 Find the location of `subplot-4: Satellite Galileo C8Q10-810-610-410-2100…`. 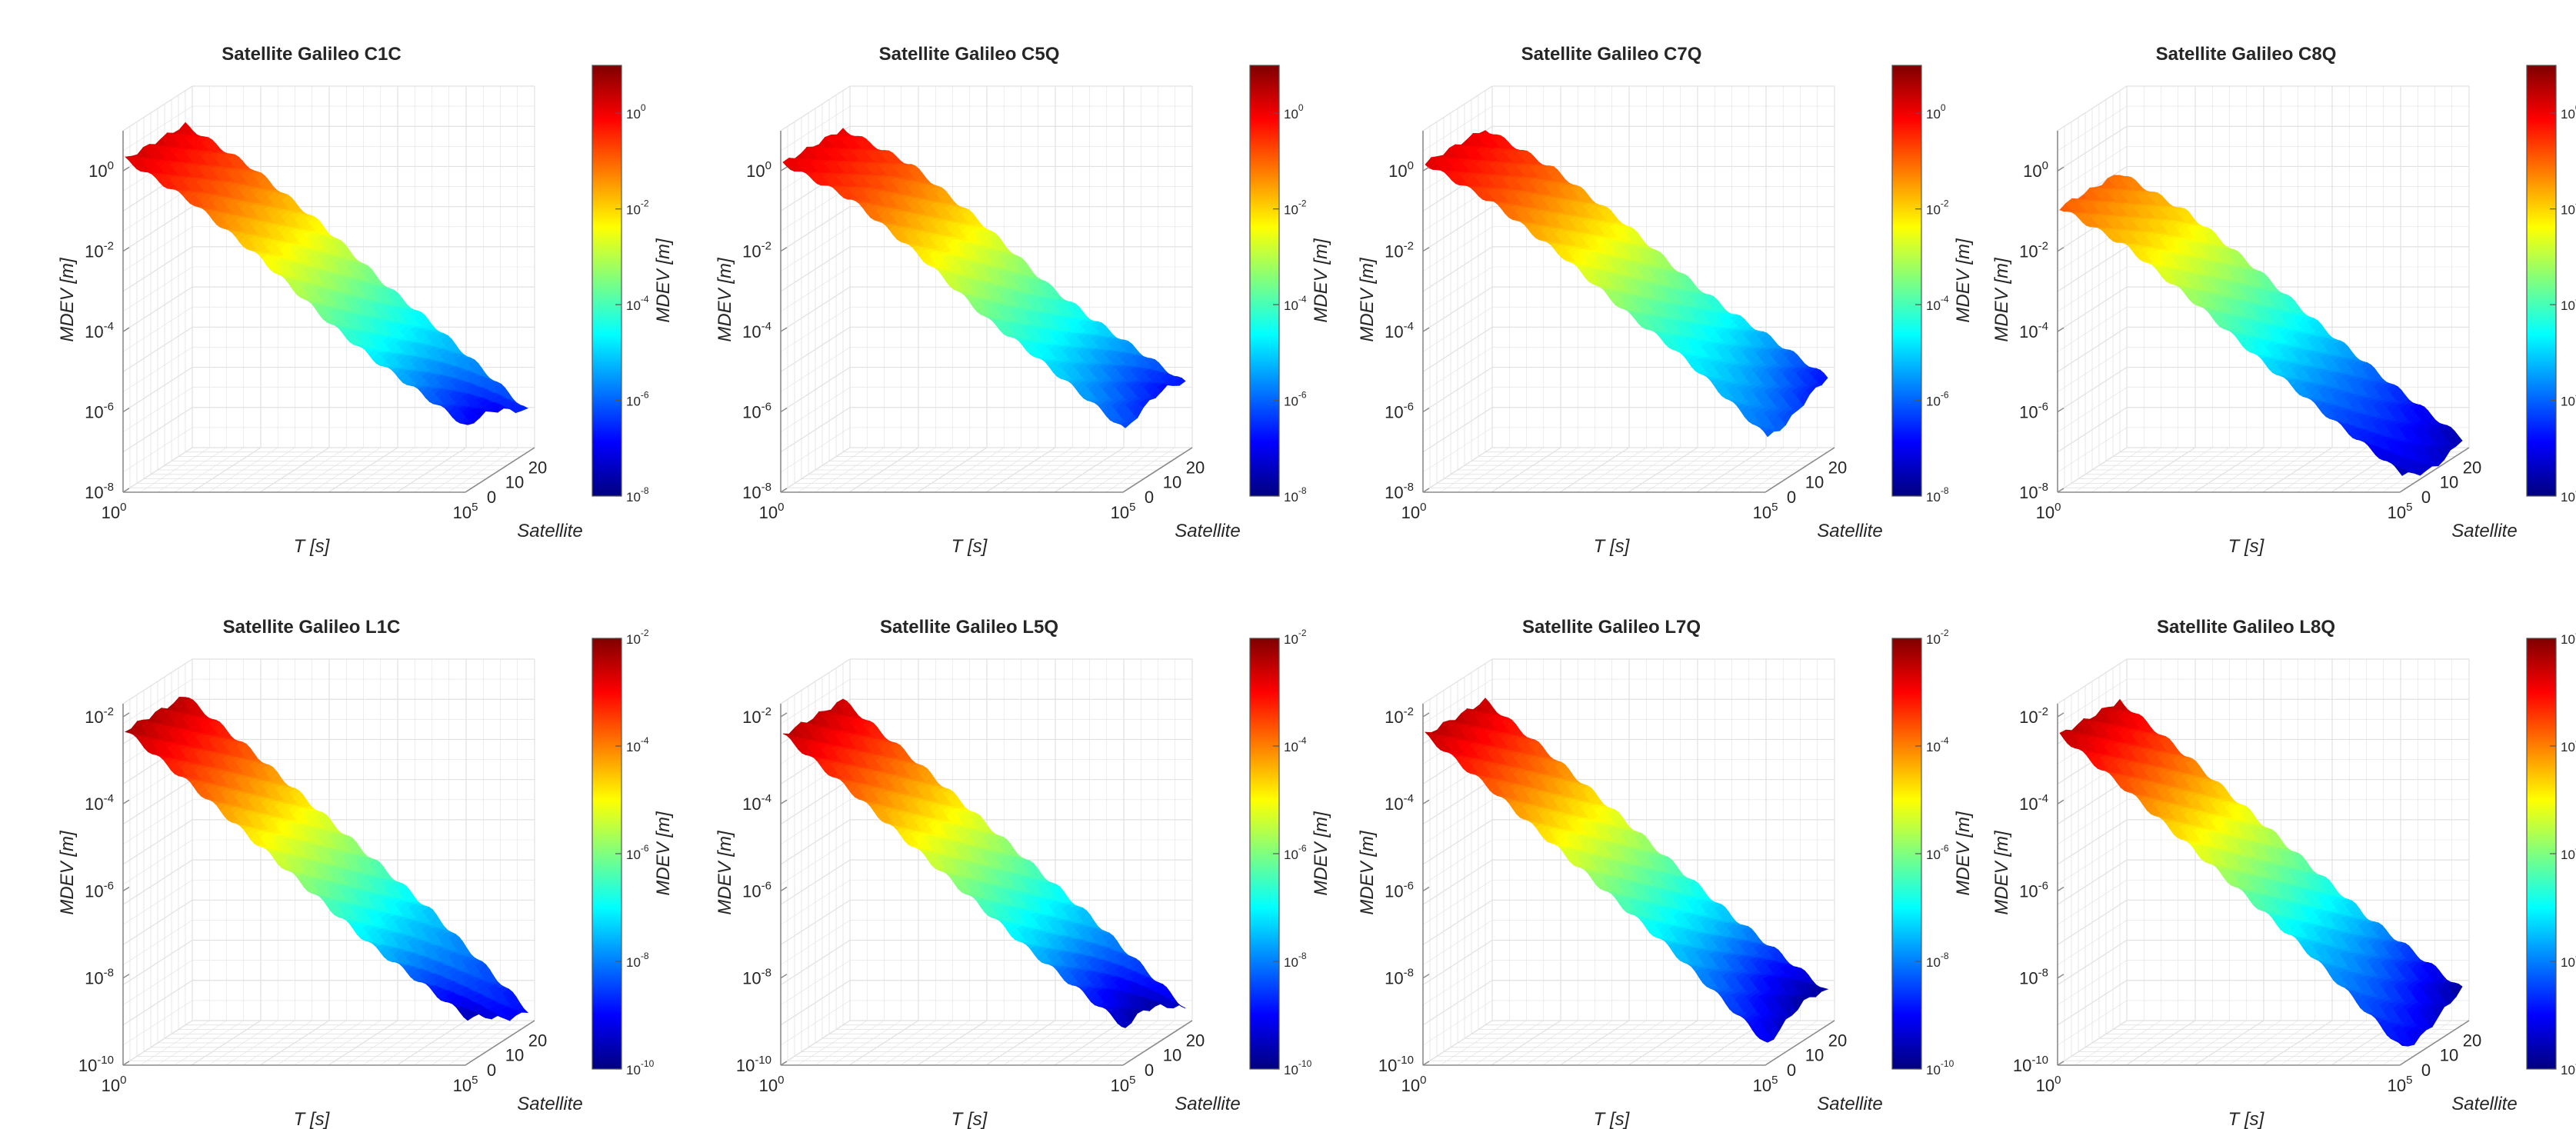

subplot-4: Satellite Galileo C8Q10-810-610-410-2100… is located at coordinates (2283, 300).